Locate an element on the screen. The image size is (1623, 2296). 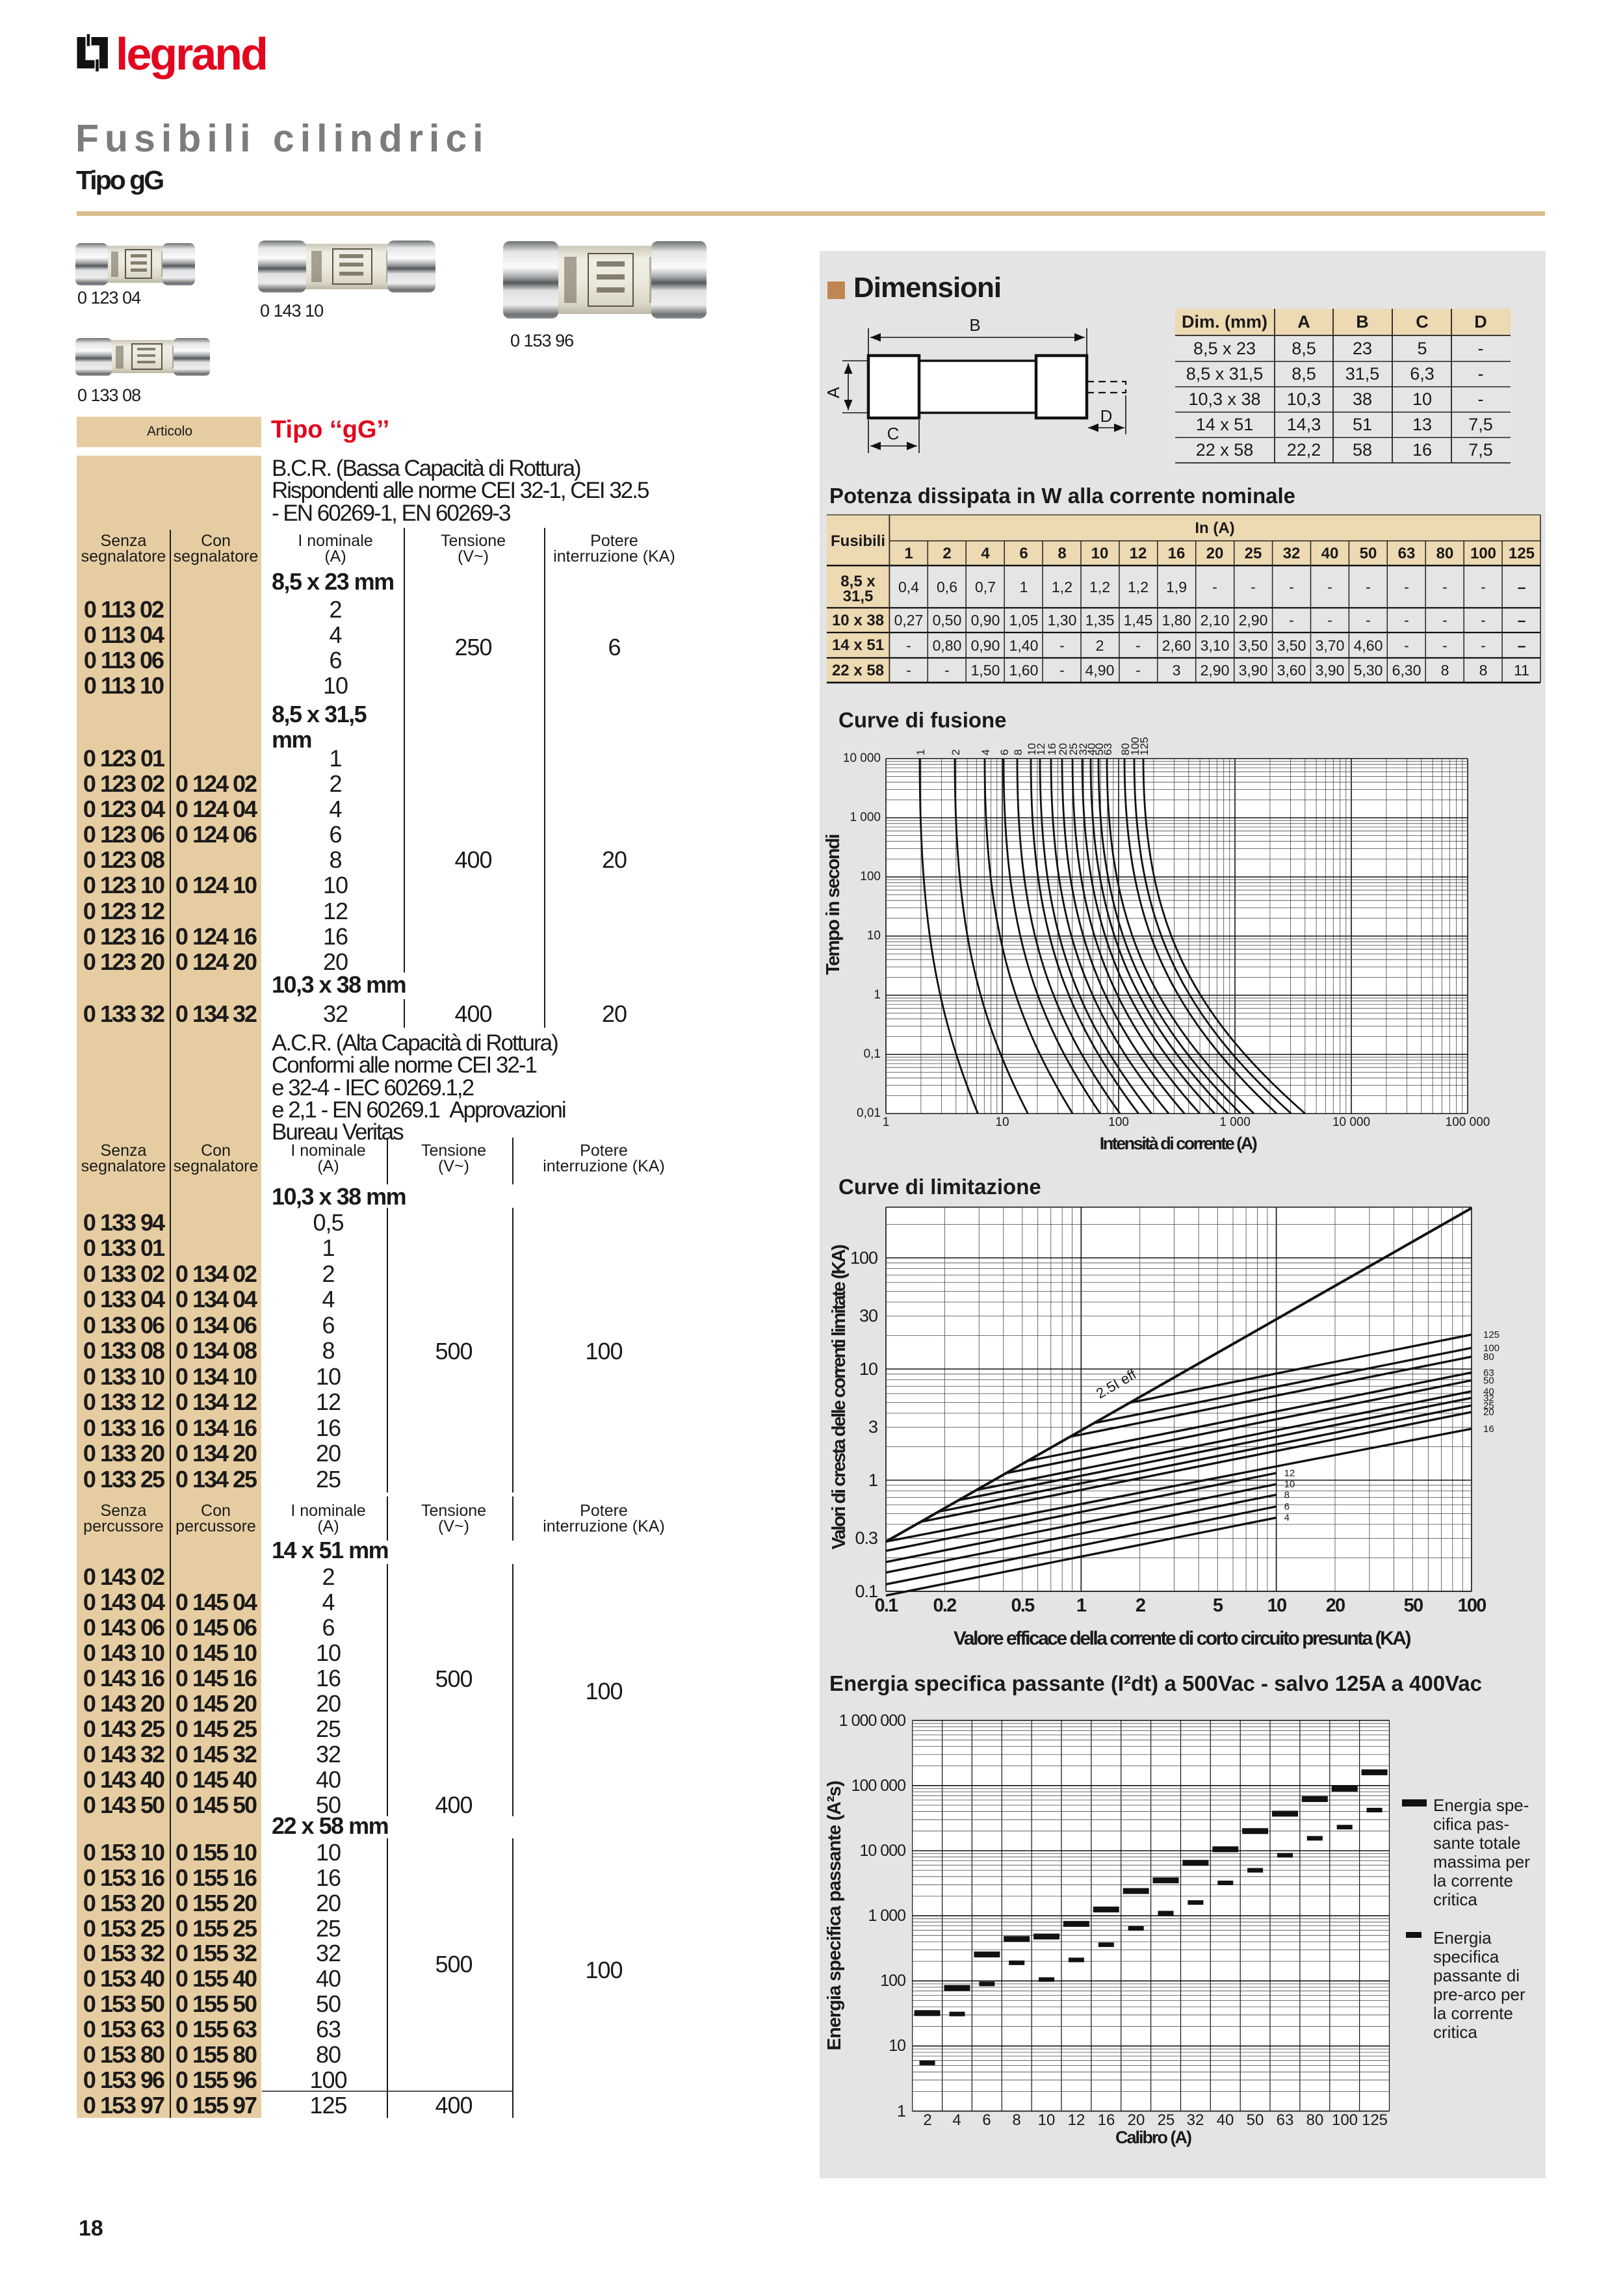
svg-text: A is located at coordinates (834, 392).